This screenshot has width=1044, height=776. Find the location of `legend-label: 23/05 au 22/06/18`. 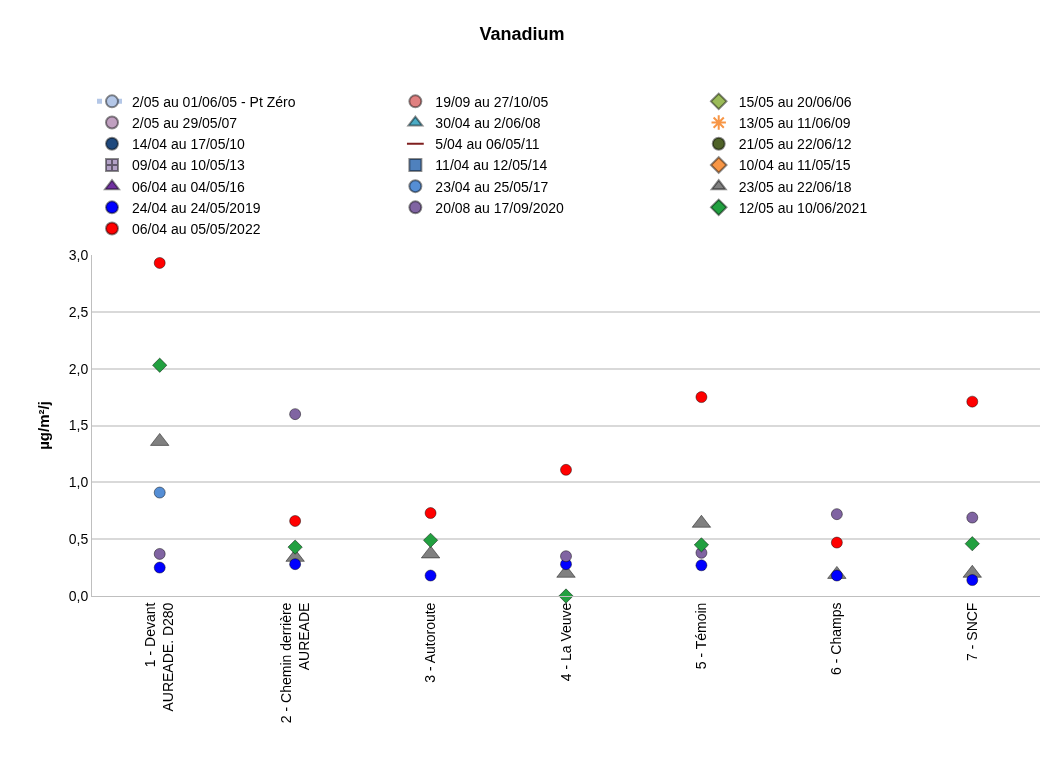

legend-label: 23/05 au 22/06/18 is located at coordinates (795, 186).